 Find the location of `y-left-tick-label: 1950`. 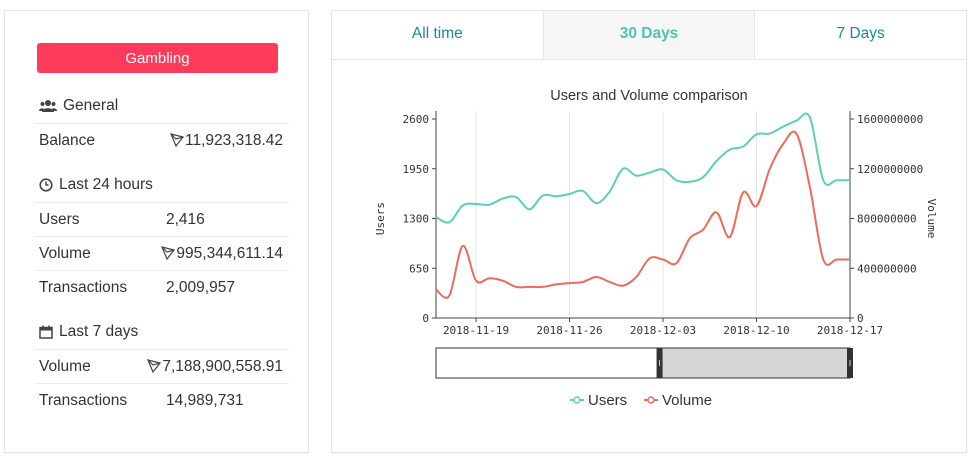

y-left-tick-label: 1950 is located at coordinates (416, 169).